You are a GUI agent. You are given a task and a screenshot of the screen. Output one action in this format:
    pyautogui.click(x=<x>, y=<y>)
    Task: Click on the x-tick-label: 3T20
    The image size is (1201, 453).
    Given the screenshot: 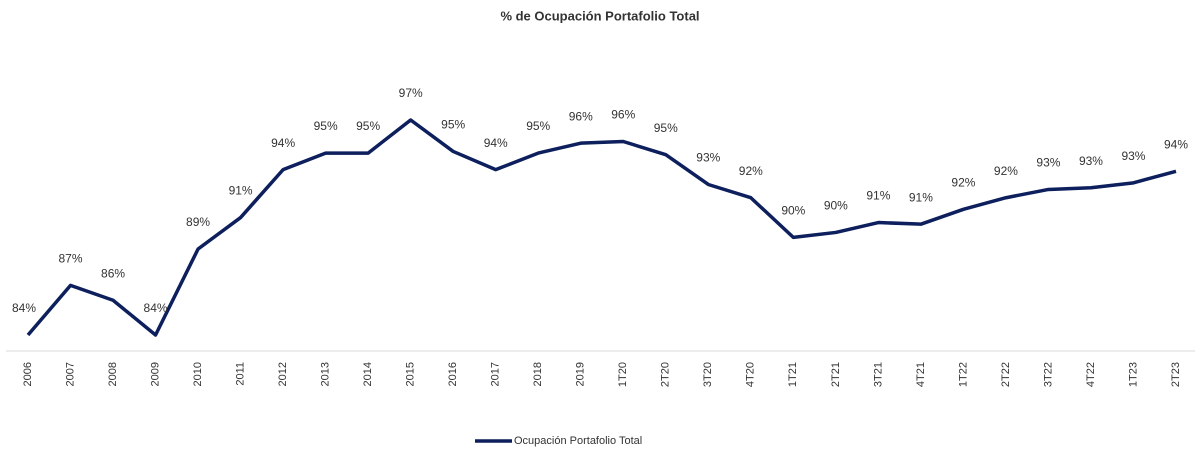 What is the action you would take?
    pyautogui.click(x=708, y=374)
    